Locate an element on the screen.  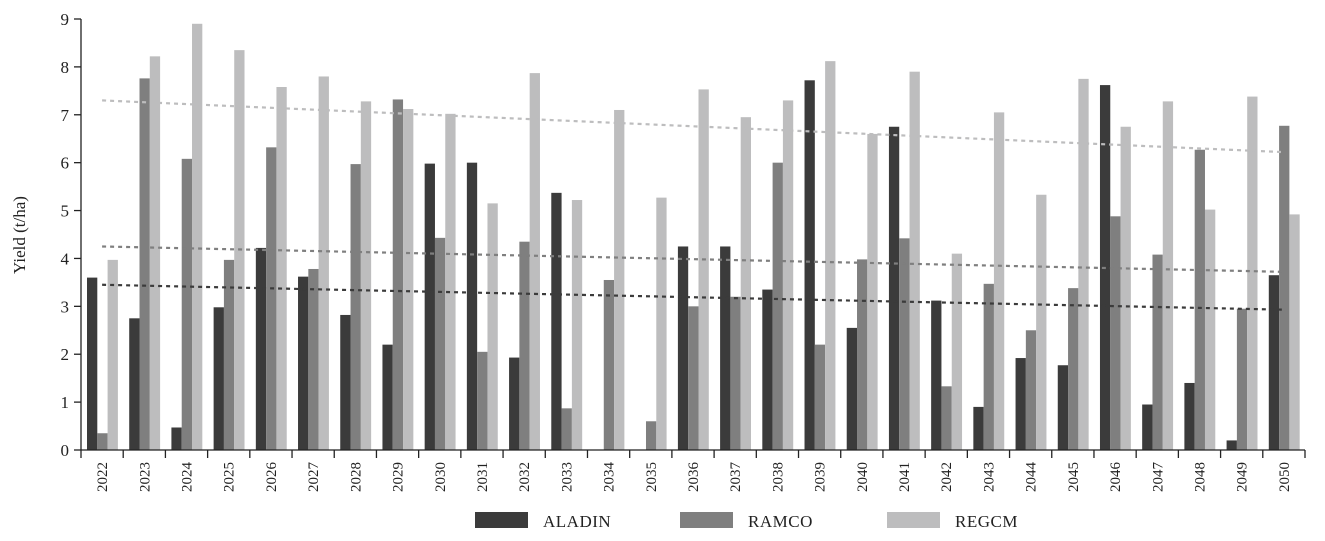
x-tick-label: 2047 is located at coordinates (1158, 477).